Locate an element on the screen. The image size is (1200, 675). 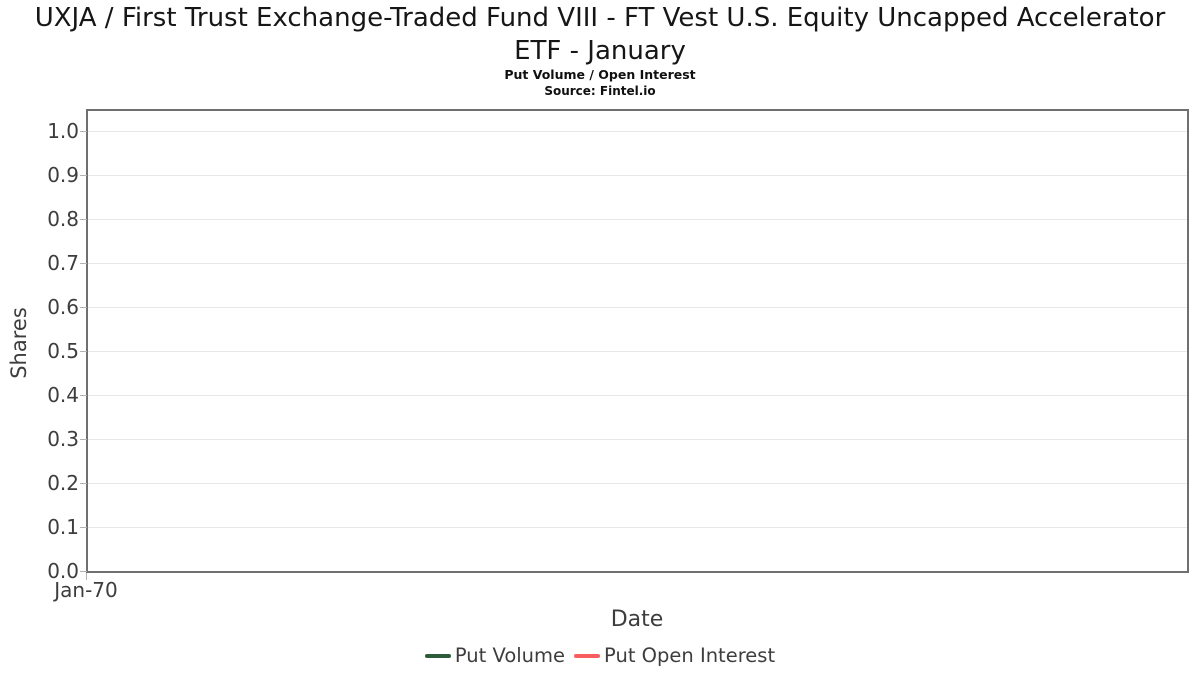
legend-item: Put Volume is located at coordinates (495, 655).